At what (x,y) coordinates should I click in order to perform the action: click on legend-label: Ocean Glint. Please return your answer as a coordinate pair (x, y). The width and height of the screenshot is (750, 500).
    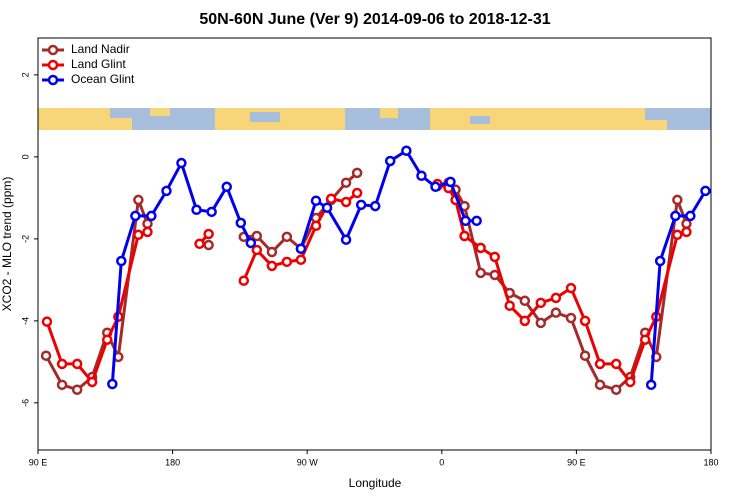
    Looking at the image, I should click on (103, 79).